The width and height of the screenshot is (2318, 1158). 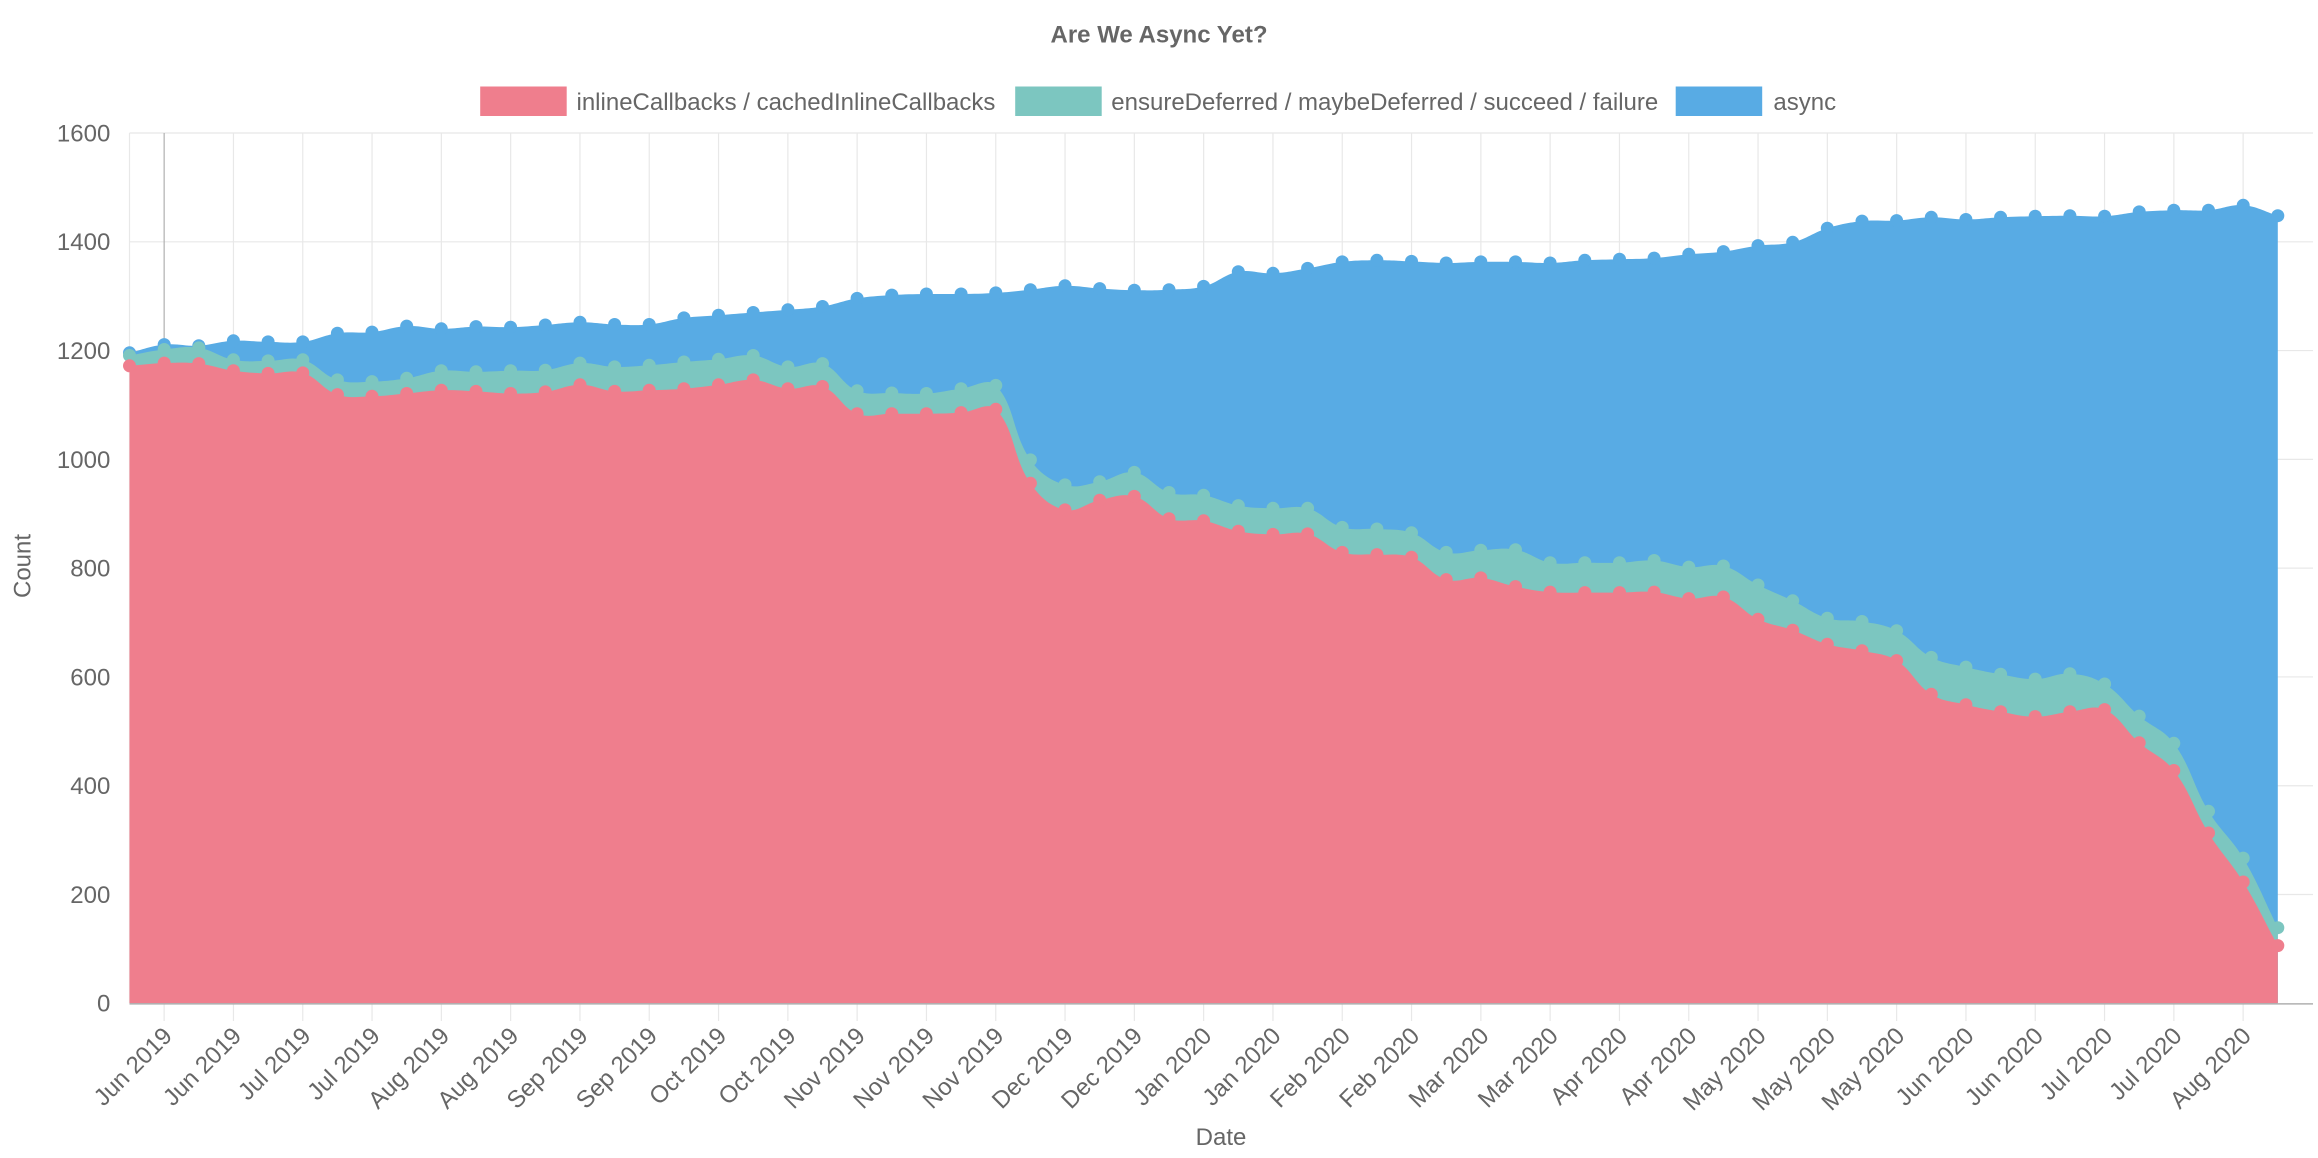 I want to click on svg-text: 1400, so click(x=83, y=242).